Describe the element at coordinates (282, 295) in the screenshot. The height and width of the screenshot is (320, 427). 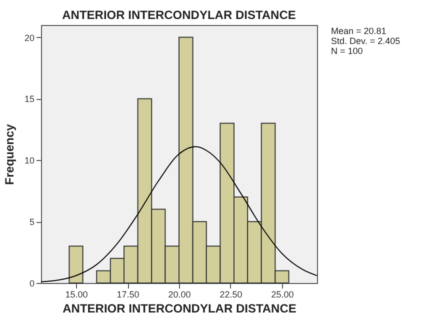
I see `x-tick-label: 25.00` at that location.